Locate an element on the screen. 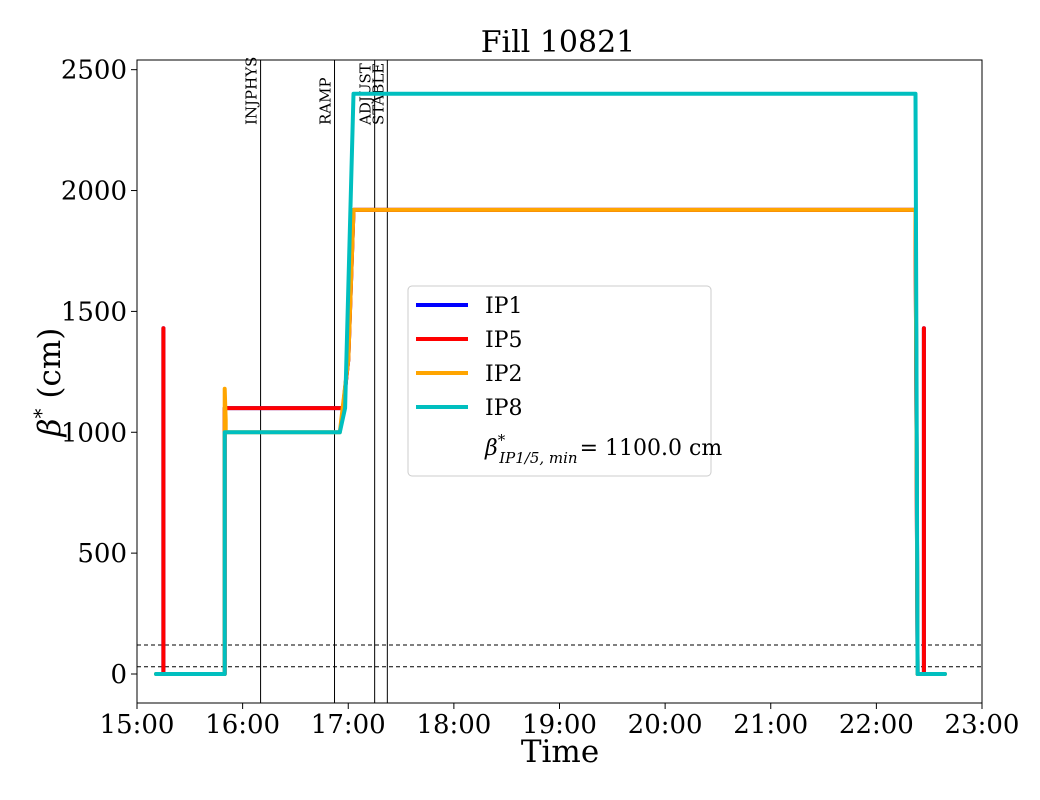 This screenshot has width=1040, height=800. y-axis-label-sup: * is located at coordinates (41, 413).